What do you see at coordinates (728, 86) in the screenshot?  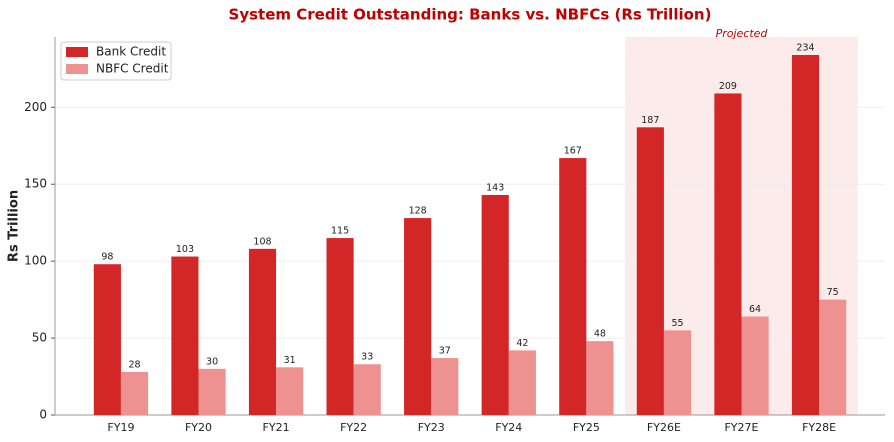 I see `value-label: 209` at bounding box center [728, 86].